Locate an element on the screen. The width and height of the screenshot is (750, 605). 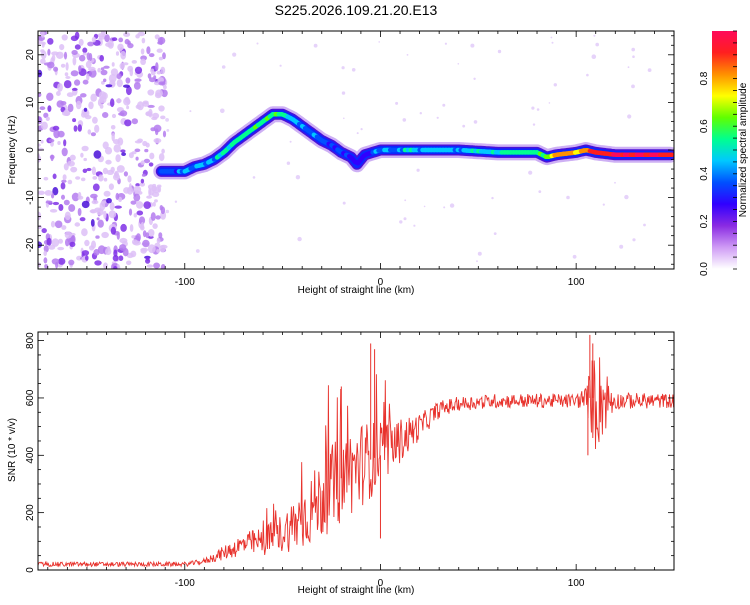
colorbar-tick-label: 0.2 is located at coordinates (704, 221).